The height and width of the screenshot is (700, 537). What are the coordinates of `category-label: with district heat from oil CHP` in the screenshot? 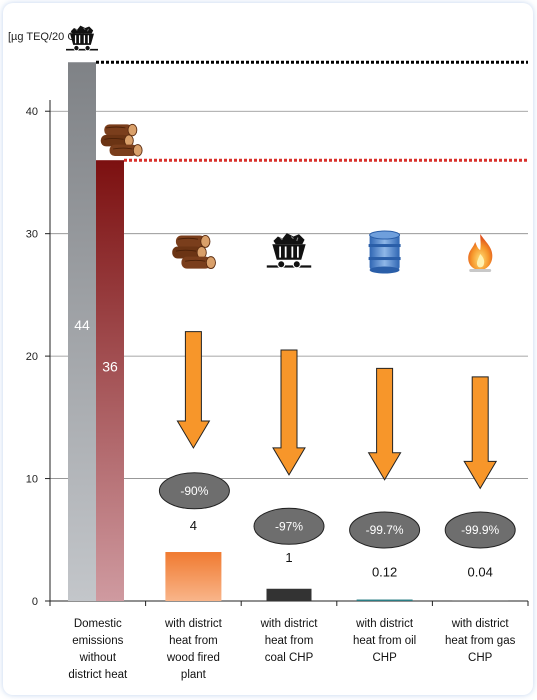 It's located at (384, 641).